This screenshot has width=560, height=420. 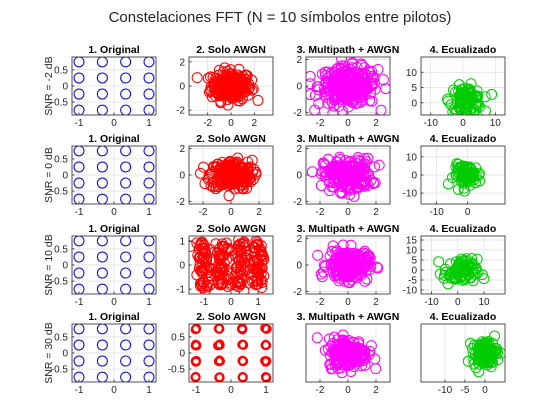 I want to click on subplot-title: 4. Ecualizado, so click(x=463, y=139).